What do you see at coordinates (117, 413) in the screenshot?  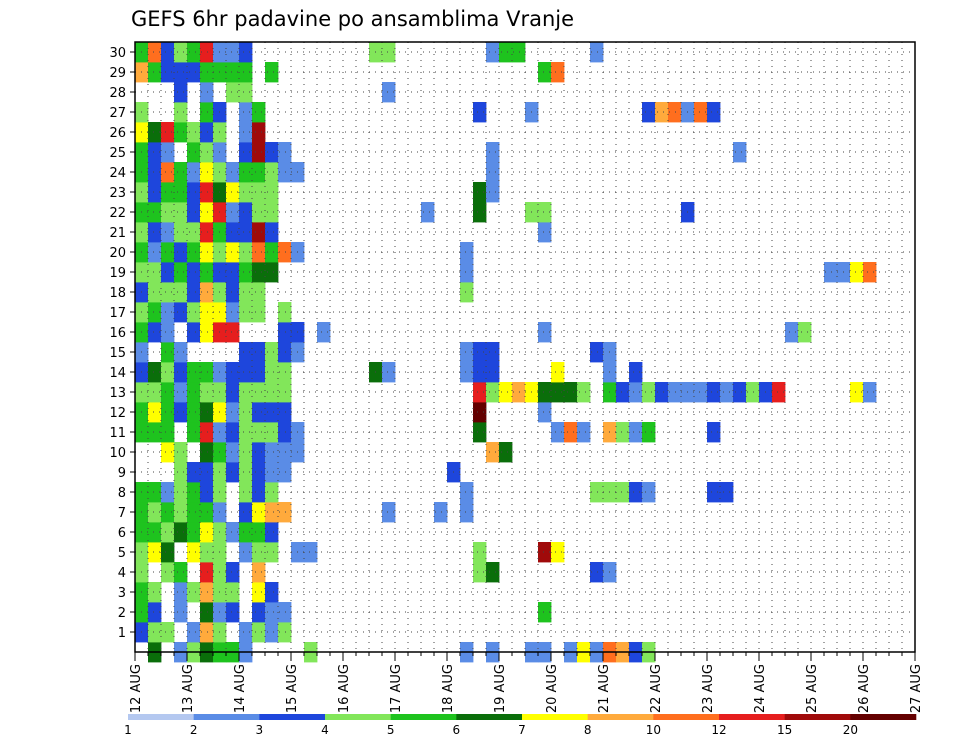 I see `y-tick-label: 12` at bounding box center [117, 413].